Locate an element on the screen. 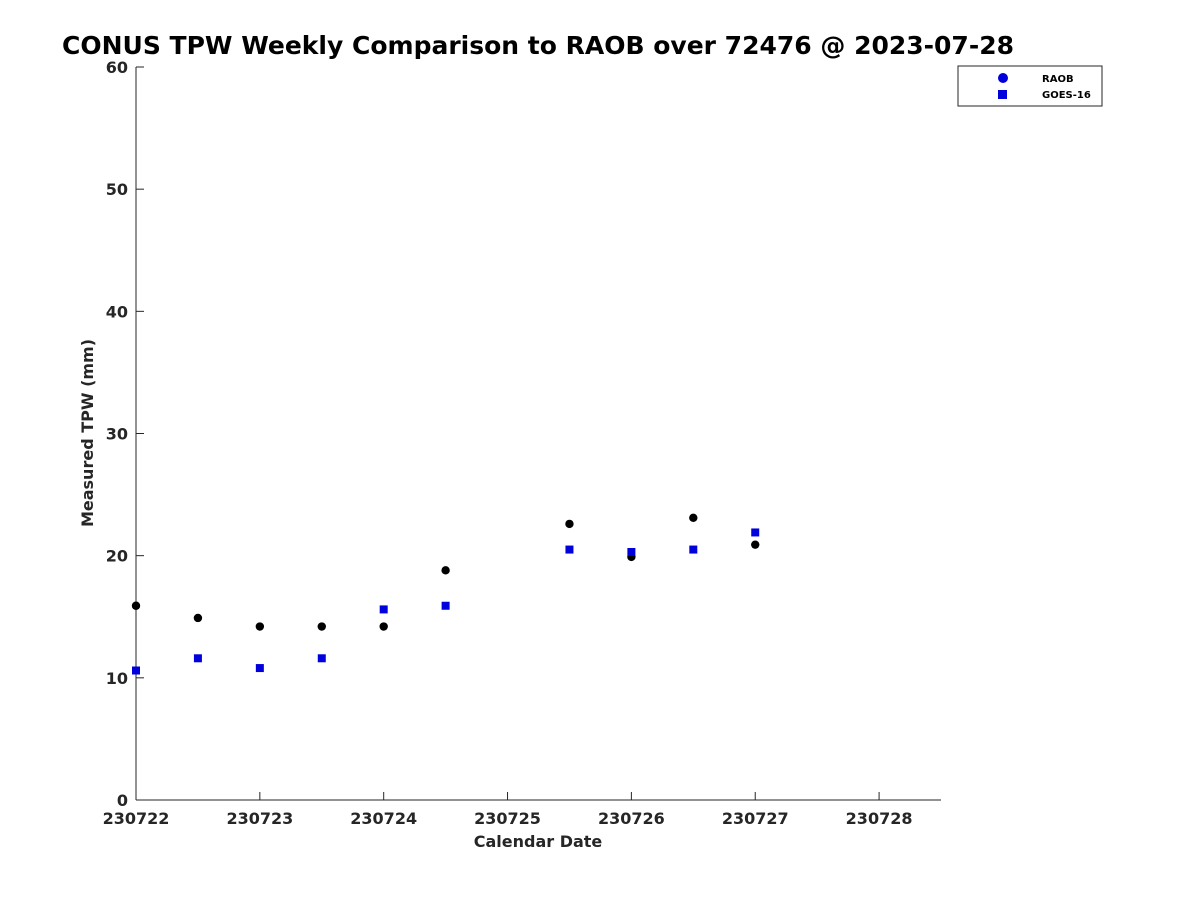  y-tick-label: 10 is located at coordinates (117, 678).